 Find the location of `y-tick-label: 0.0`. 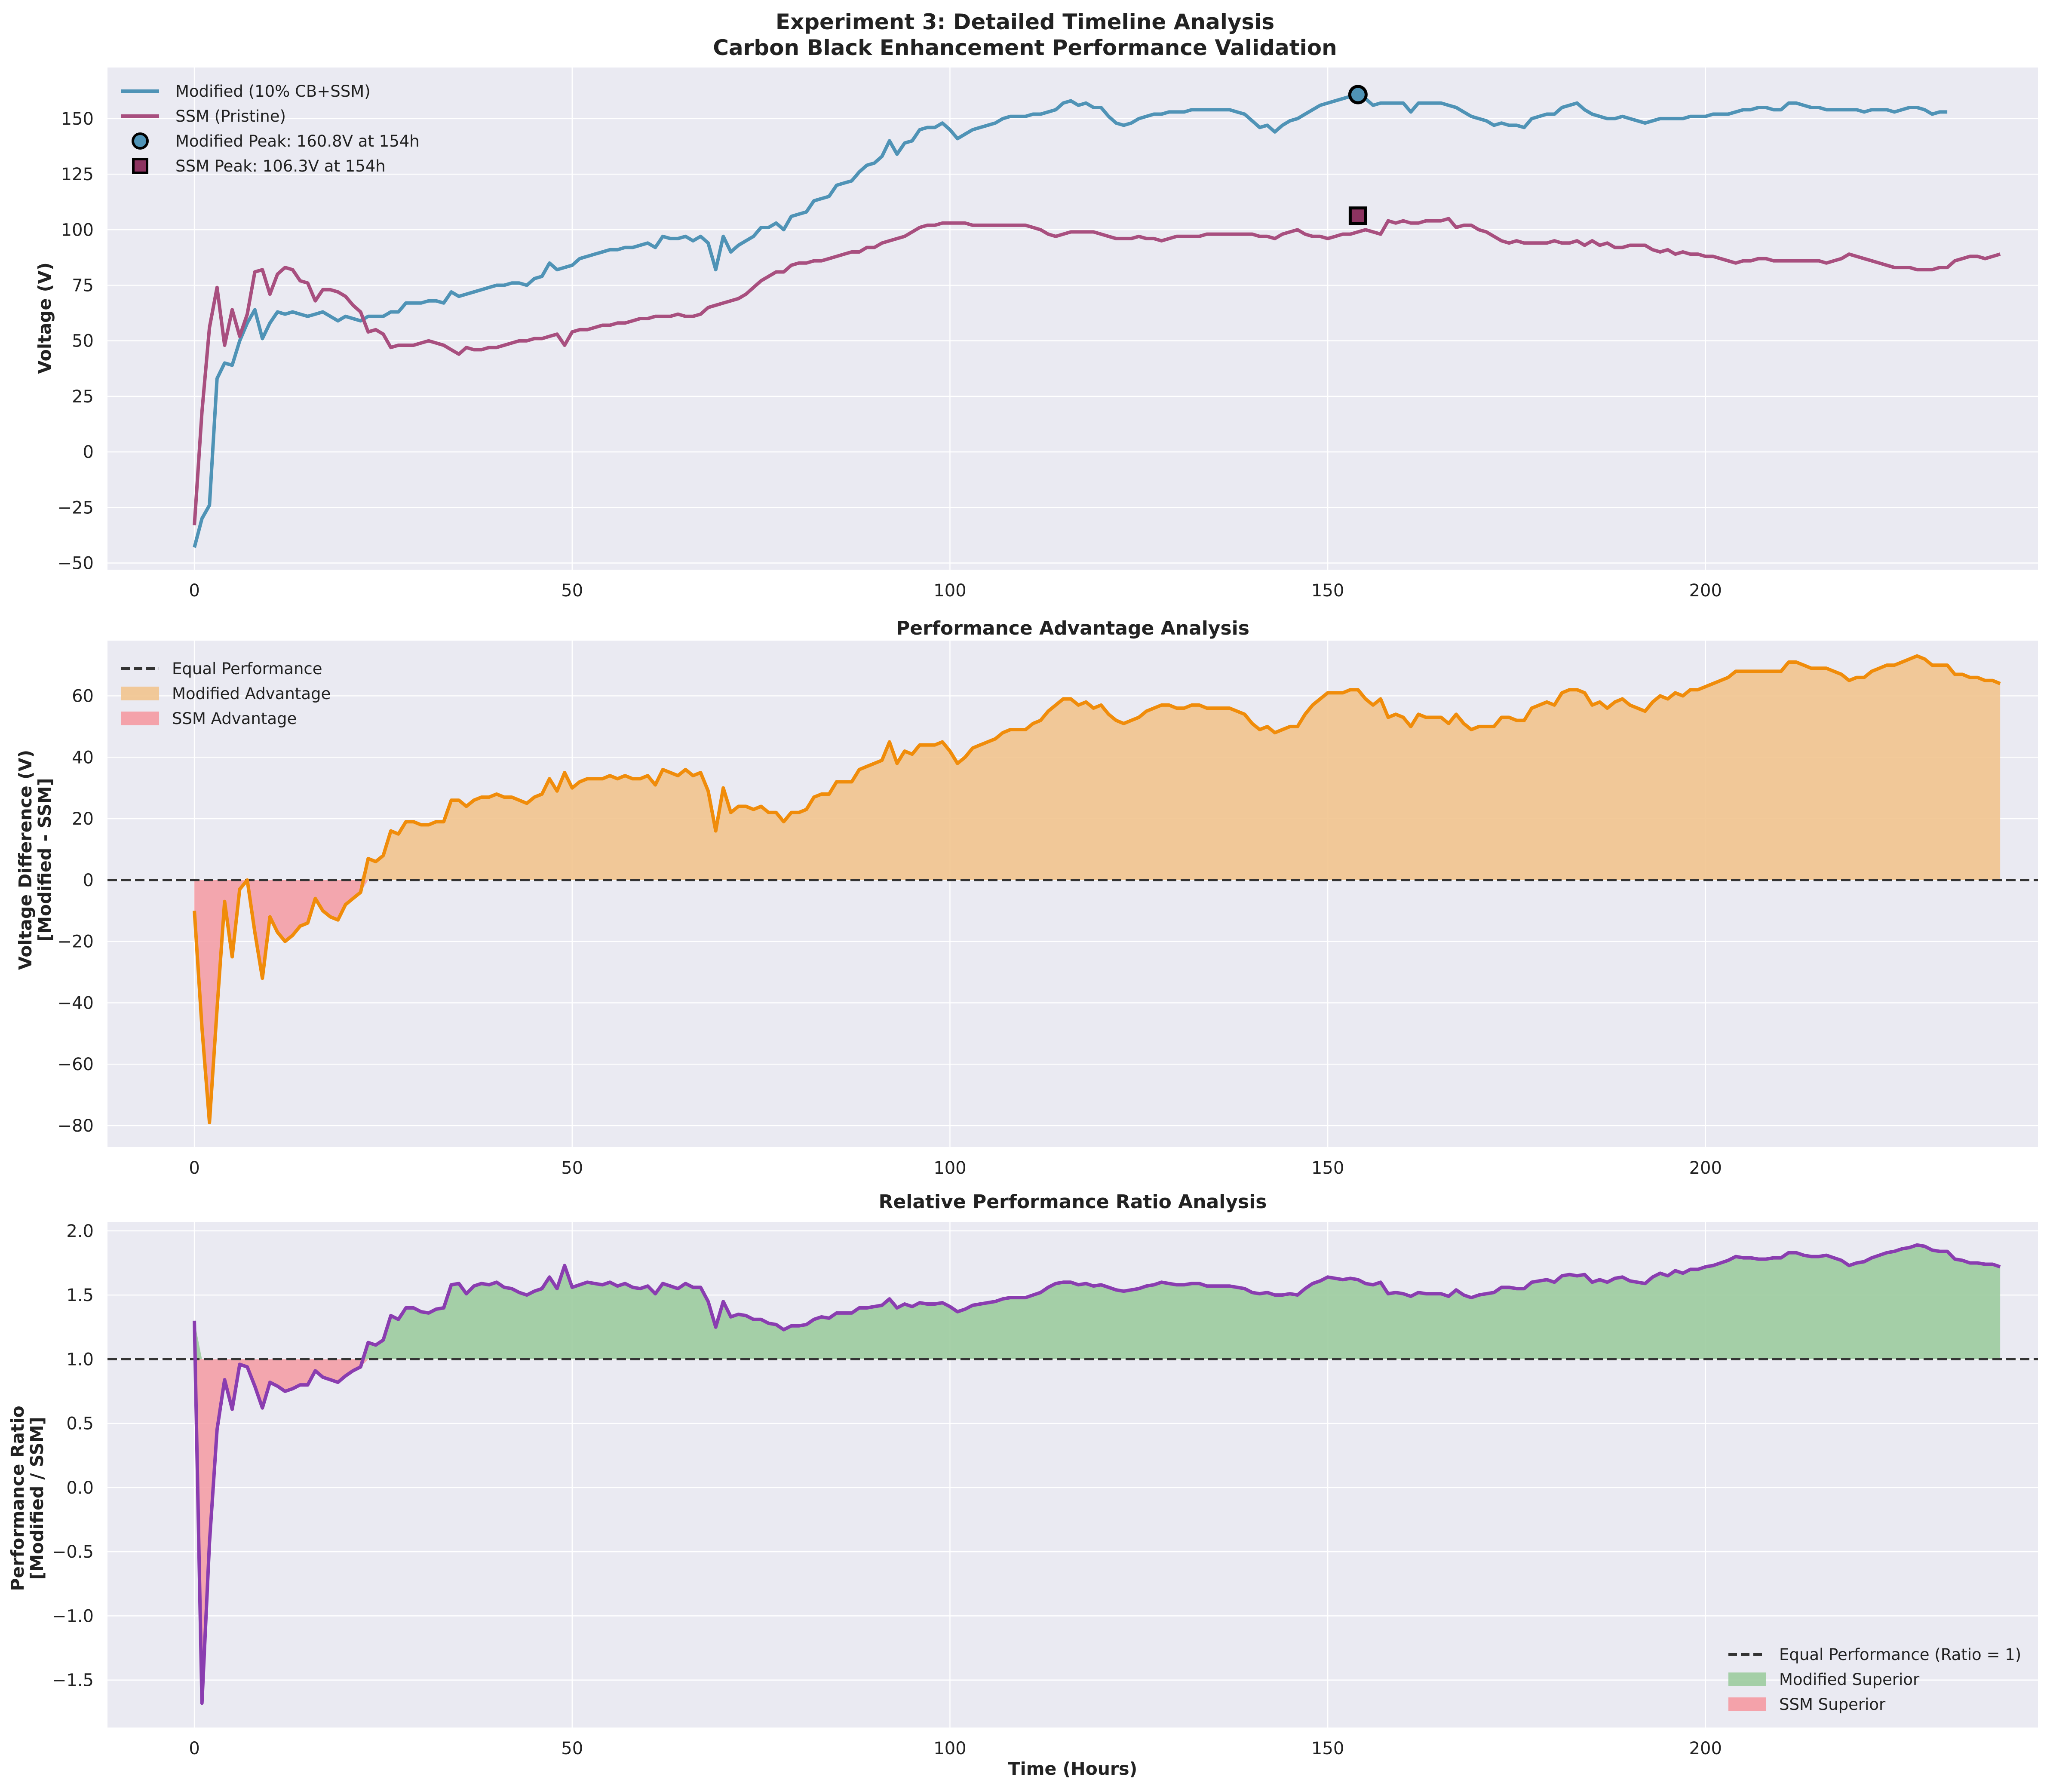

y-tick-label: 0.0 is located at coordinates (80, 1488).